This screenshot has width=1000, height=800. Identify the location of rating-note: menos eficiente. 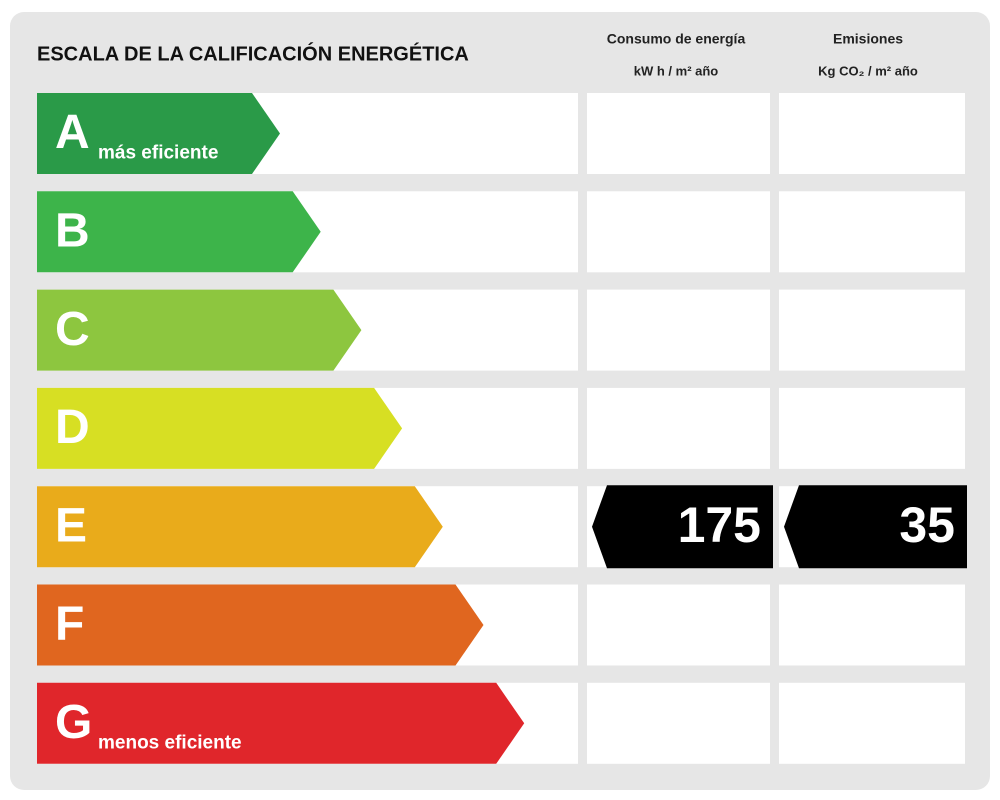
(170, 742).